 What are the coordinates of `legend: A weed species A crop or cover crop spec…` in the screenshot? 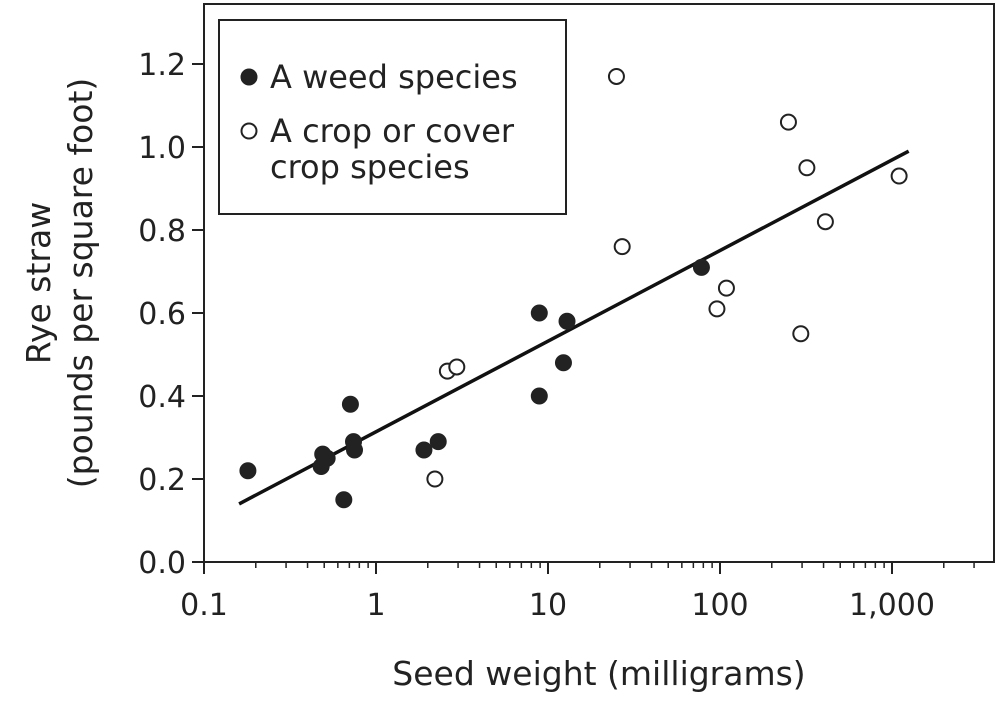 It's located at (392, 117).